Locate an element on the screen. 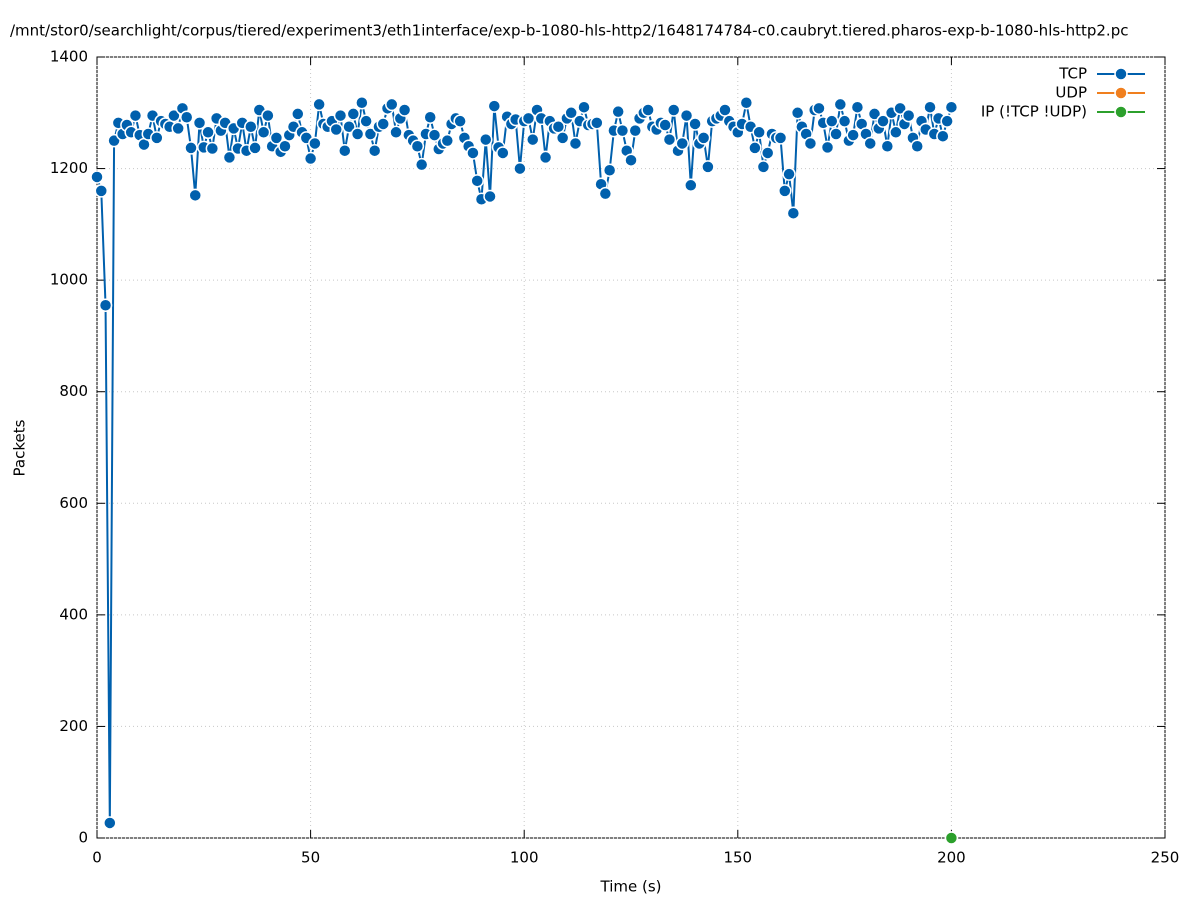 The image size is (1197, 900). x-tick-label: 200 is located at coordinates (951, 858).